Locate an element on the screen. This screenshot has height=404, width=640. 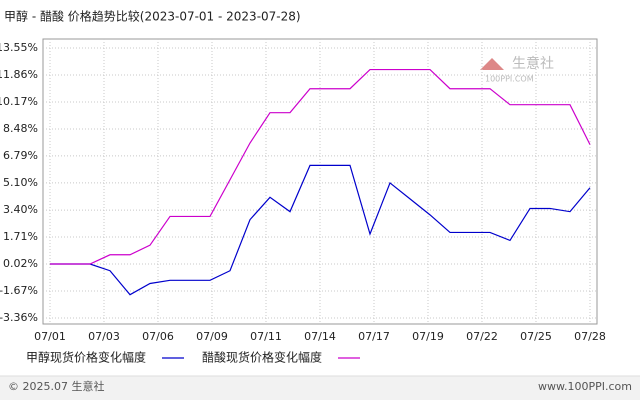
watermark-site: 100PPI.COM is located at coordinates (509, 79).